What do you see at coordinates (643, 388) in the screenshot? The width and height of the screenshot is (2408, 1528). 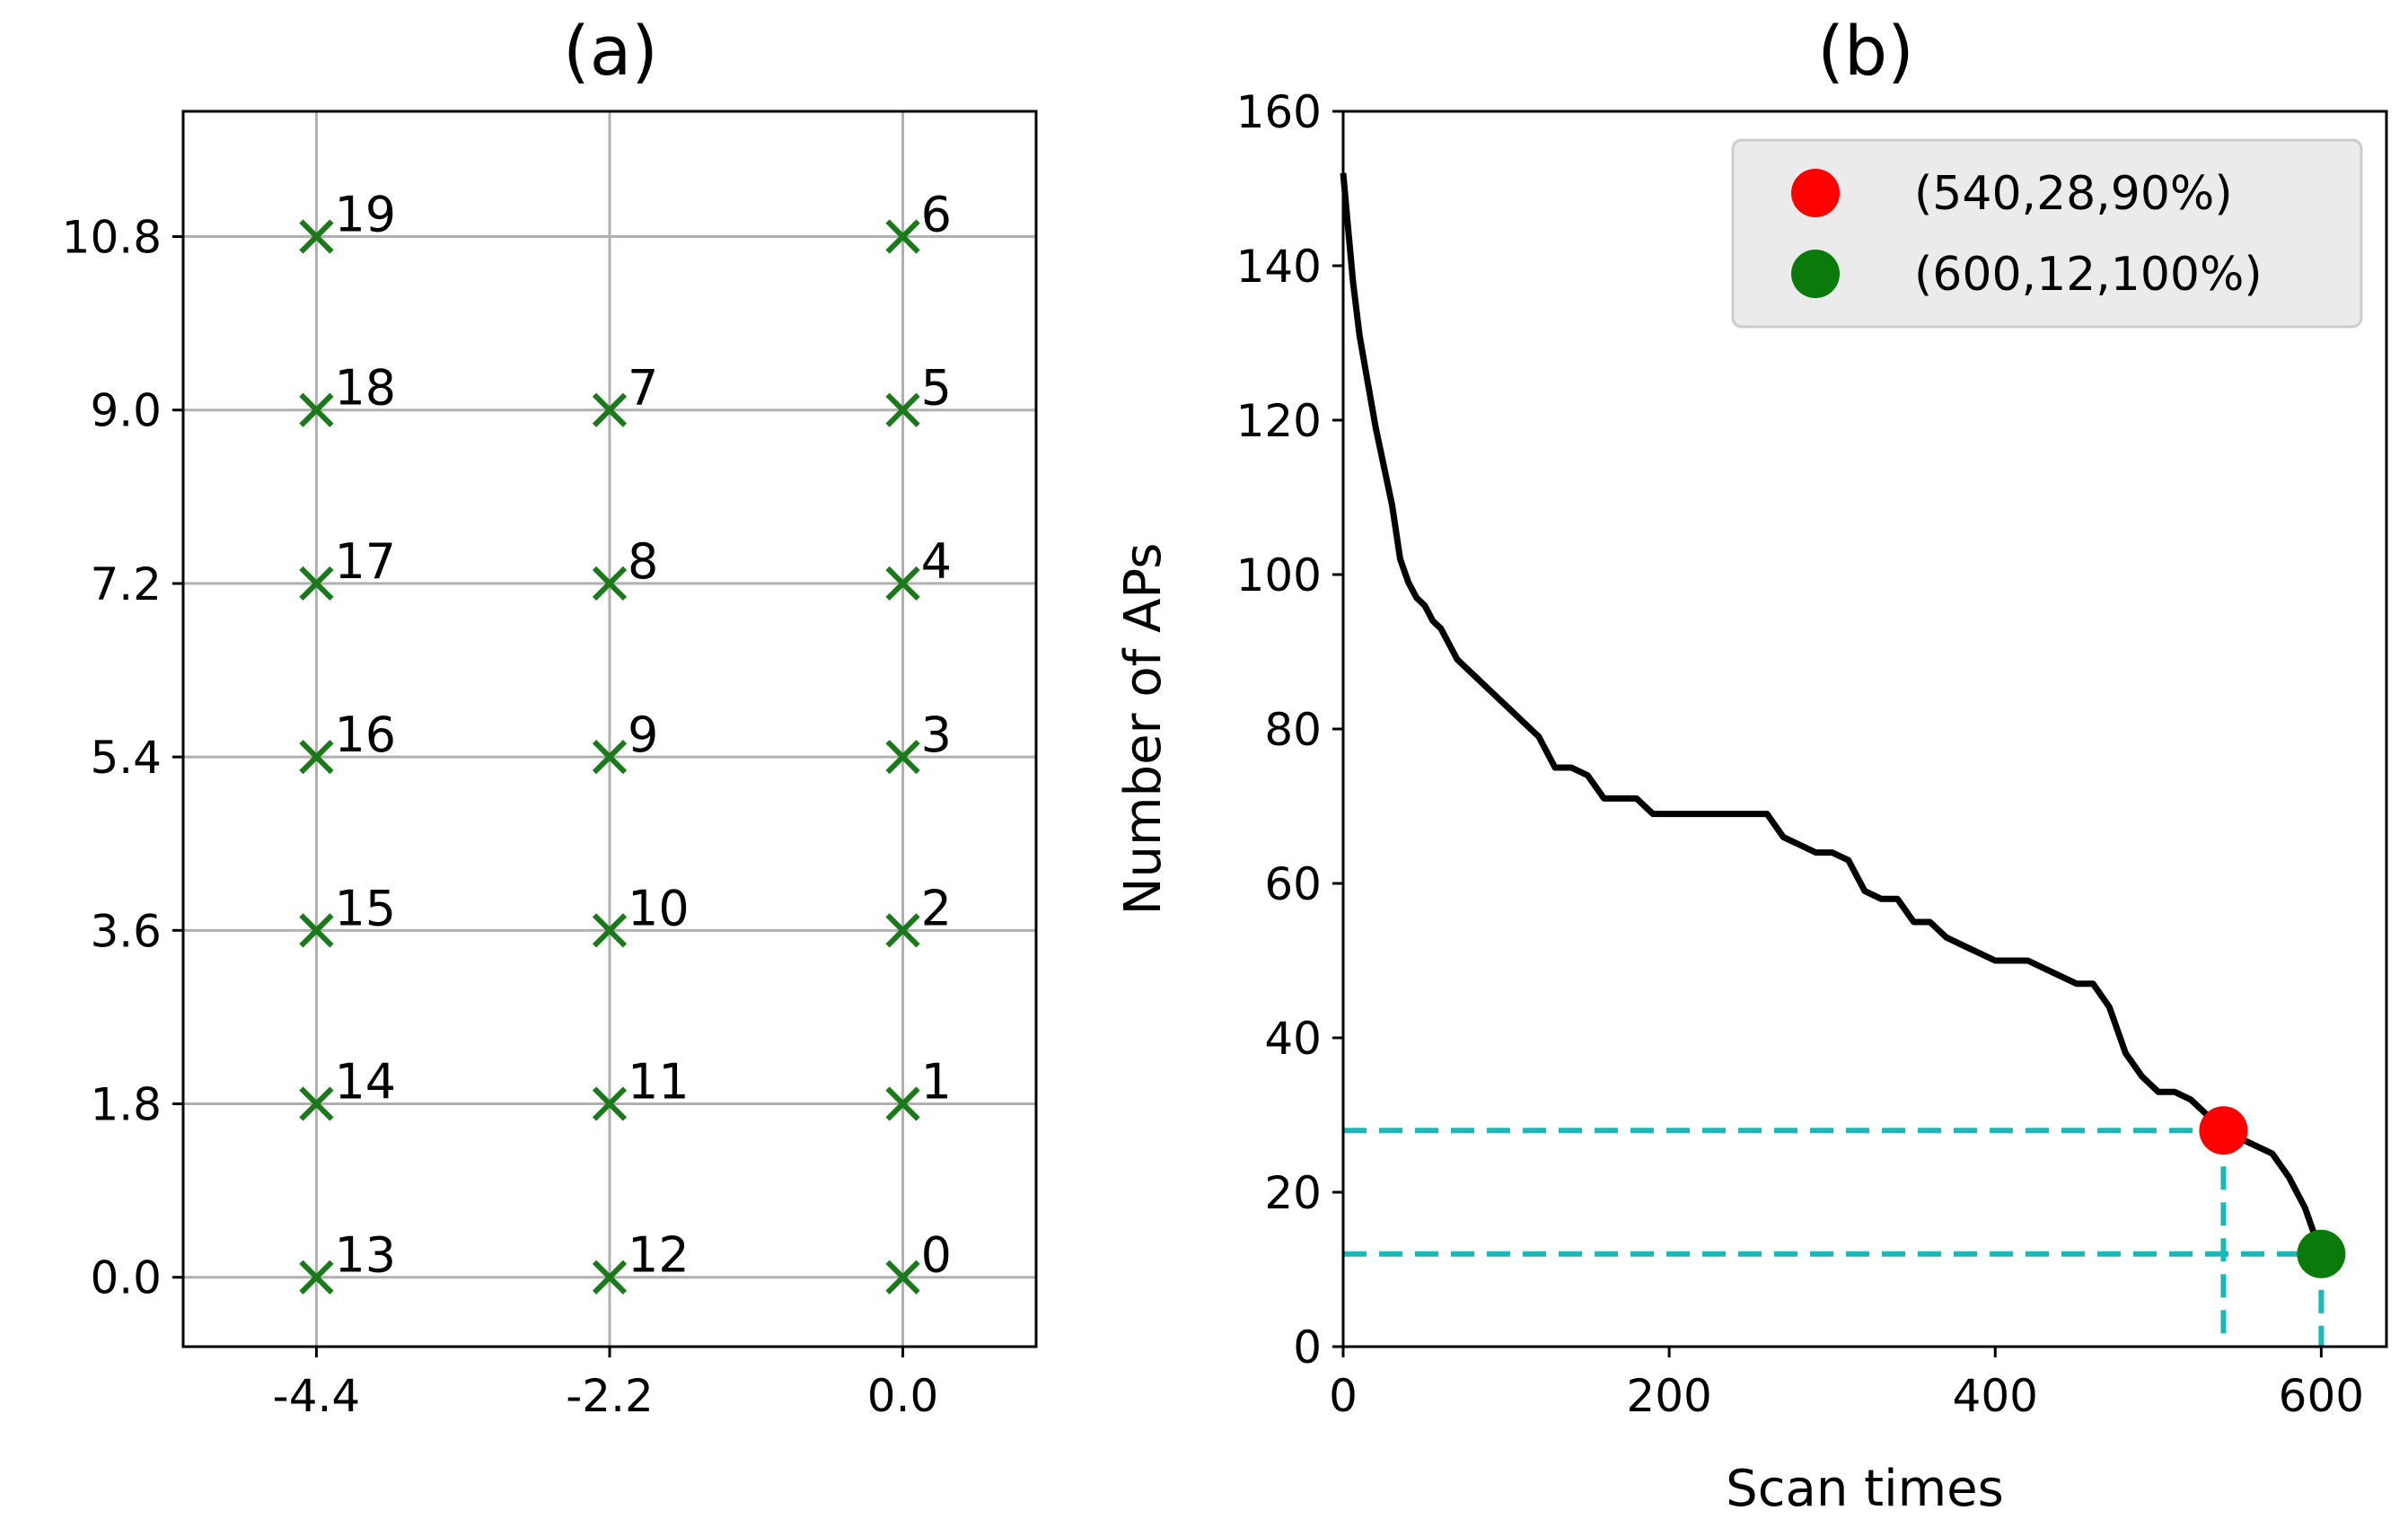 I see `point-label: 7` at bounding box center [643, 388].